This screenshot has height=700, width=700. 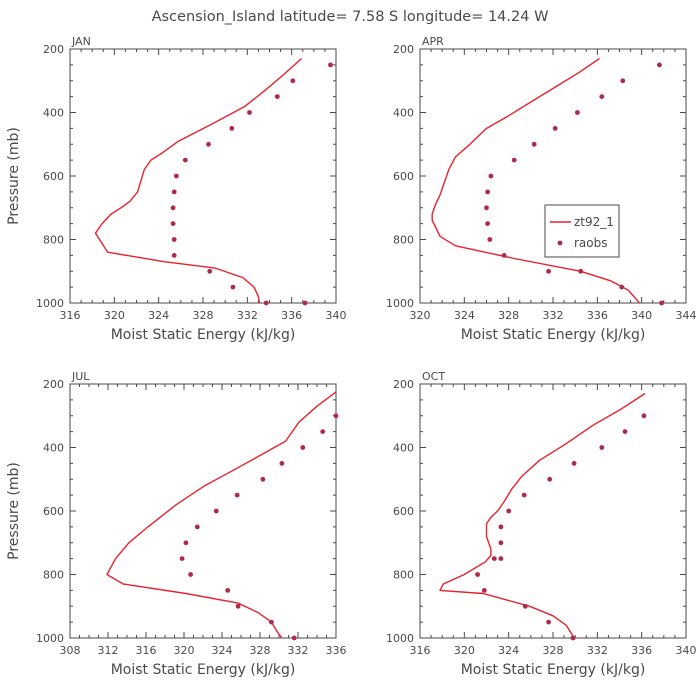 What do you see at coordinates (591, 243) in the screenshot?
I see `legend-label-obs: raobs` at bounding box center [591, 243].